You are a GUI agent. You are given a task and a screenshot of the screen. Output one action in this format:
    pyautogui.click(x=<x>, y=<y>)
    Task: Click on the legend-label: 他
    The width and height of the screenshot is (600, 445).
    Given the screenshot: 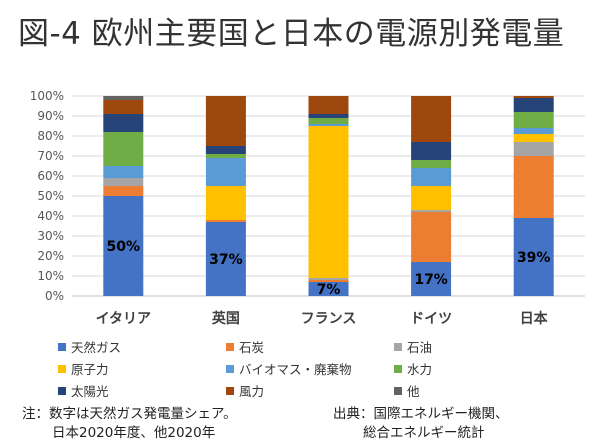 What is the action you would take?
    pyautogui.click(x=413, y=391)
    